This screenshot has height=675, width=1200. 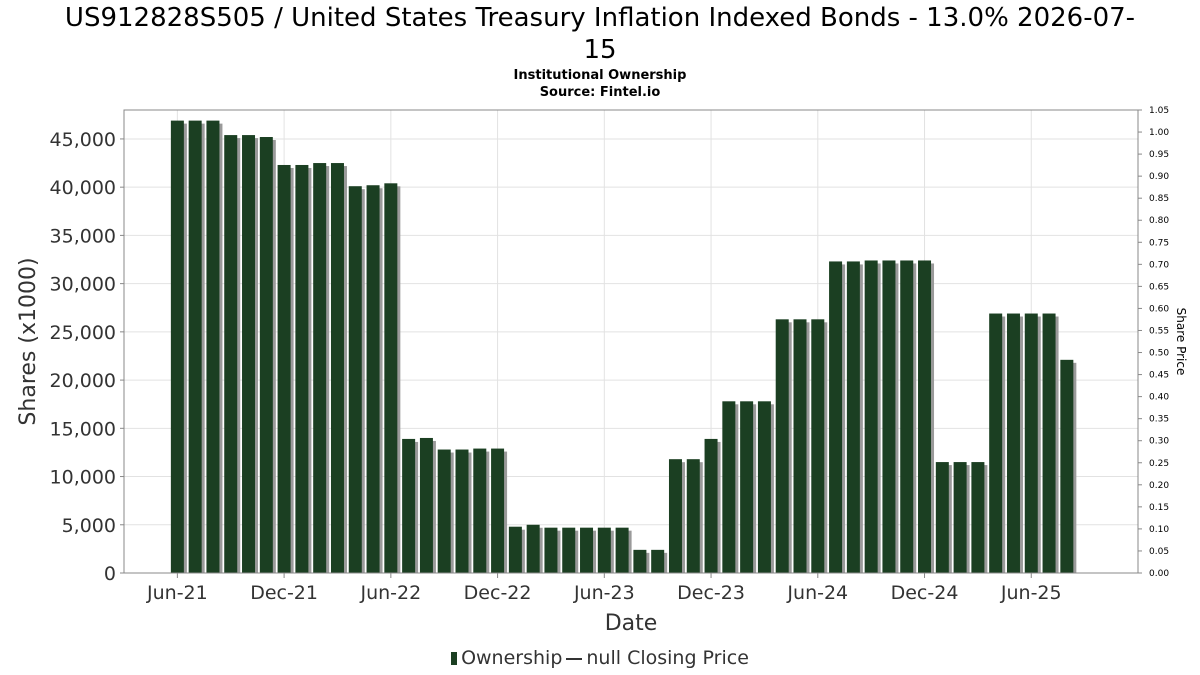 I want to click on y2-tick-label: 0.00, so click(x=1159, y=574).